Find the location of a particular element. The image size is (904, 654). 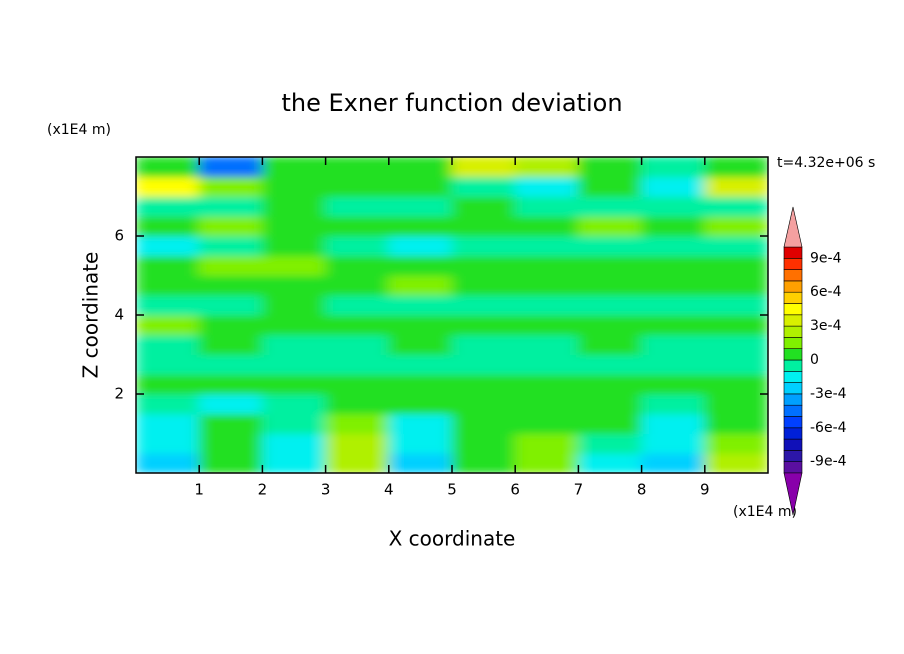

colorbar-tick-label: 6e-4 is located at coordinates (826, 292).